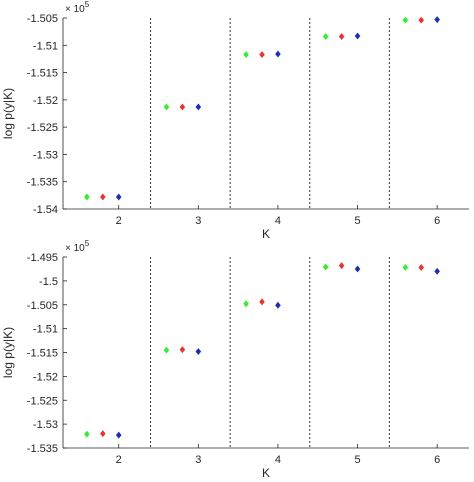  I want to click on y-tick-label: -1.5, so click(48, 282).